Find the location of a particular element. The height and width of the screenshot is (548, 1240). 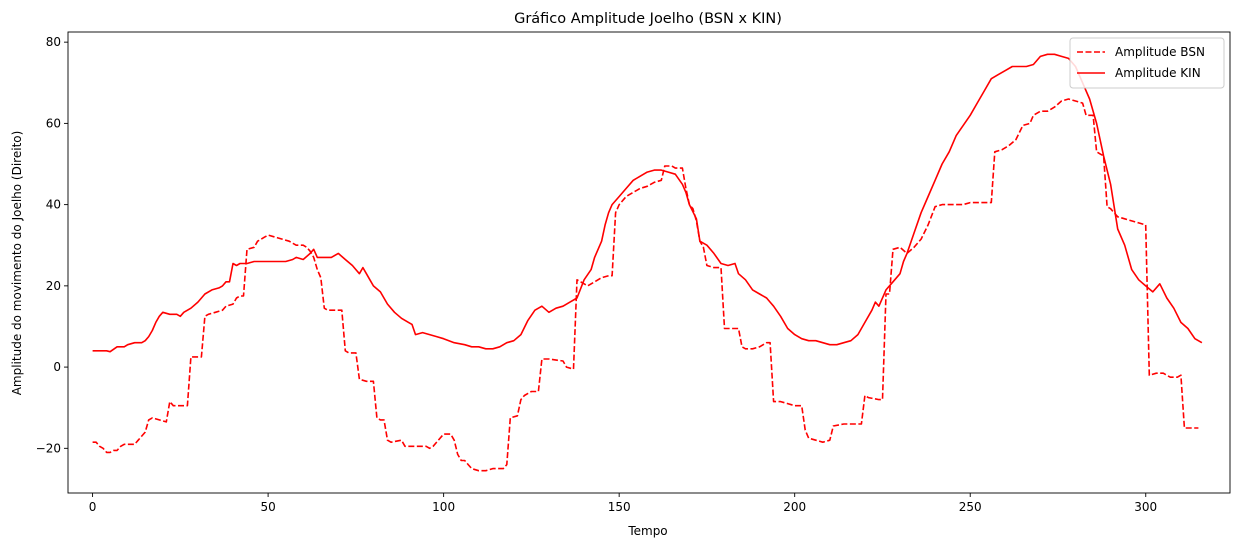

legend-box is located at coordinates (1147, 63).